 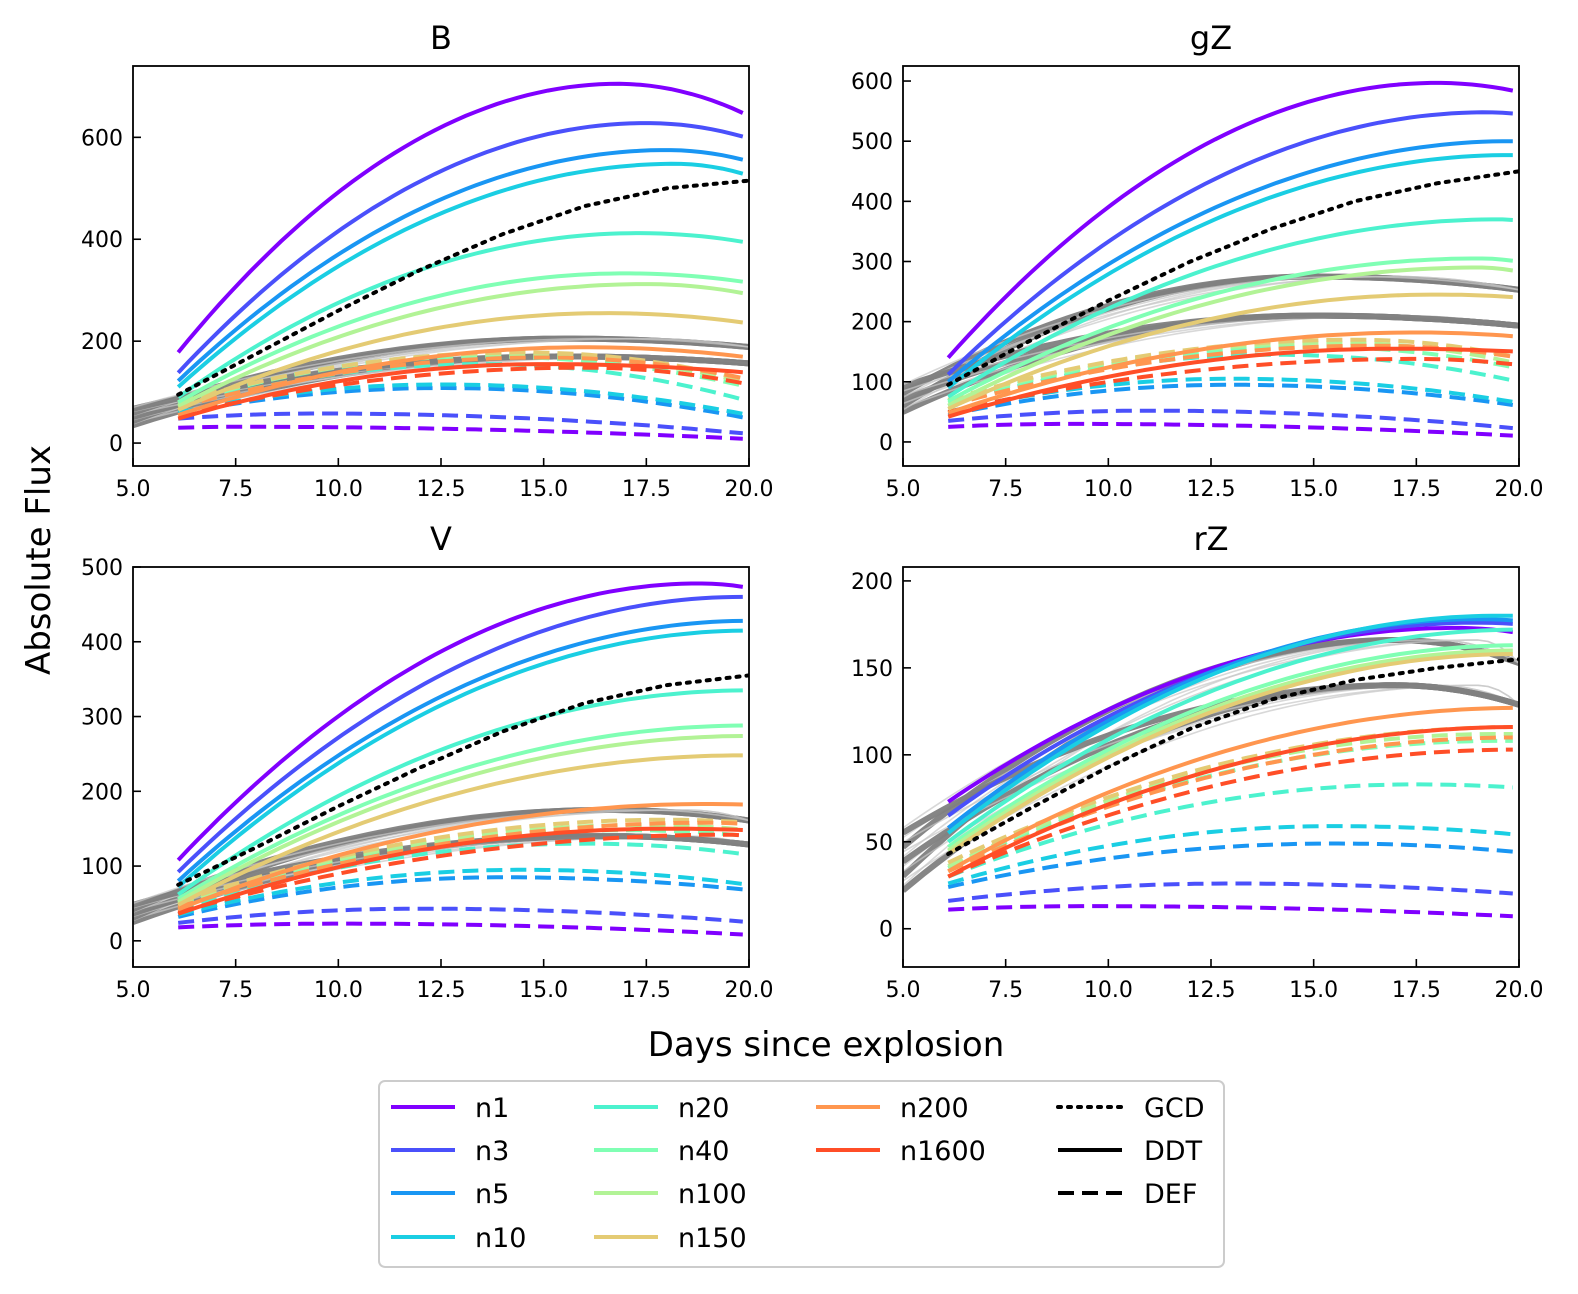 What do you see at coordinates (492, 1151) in the screenshot?
I see `legend-label-n3: n3` at bounding box center [492, 1151].